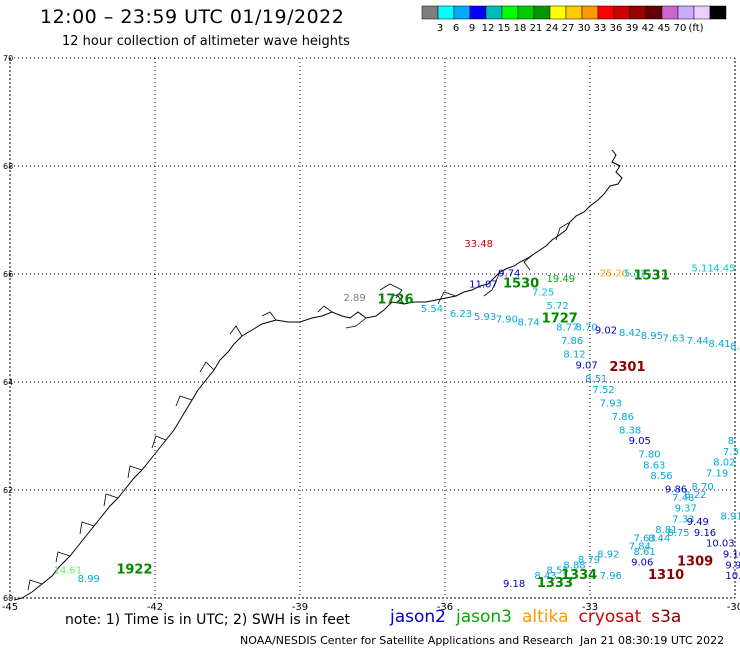 The height and width of the screenshot is (650, 740). I want to click on pass-time-label: 1531, so click(652, 275).